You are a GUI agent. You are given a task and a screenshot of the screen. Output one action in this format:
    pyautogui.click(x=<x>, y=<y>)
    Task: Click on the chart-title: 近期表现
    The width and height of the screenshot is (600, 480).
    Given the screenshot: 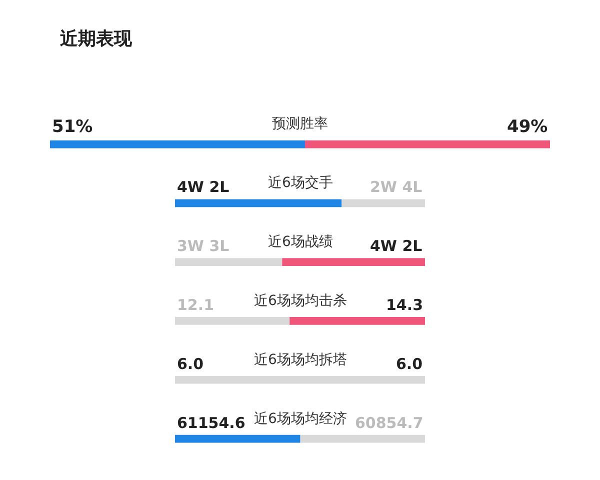 What is the action you would take?
    pyautogui.click(x=96, y=39)
    